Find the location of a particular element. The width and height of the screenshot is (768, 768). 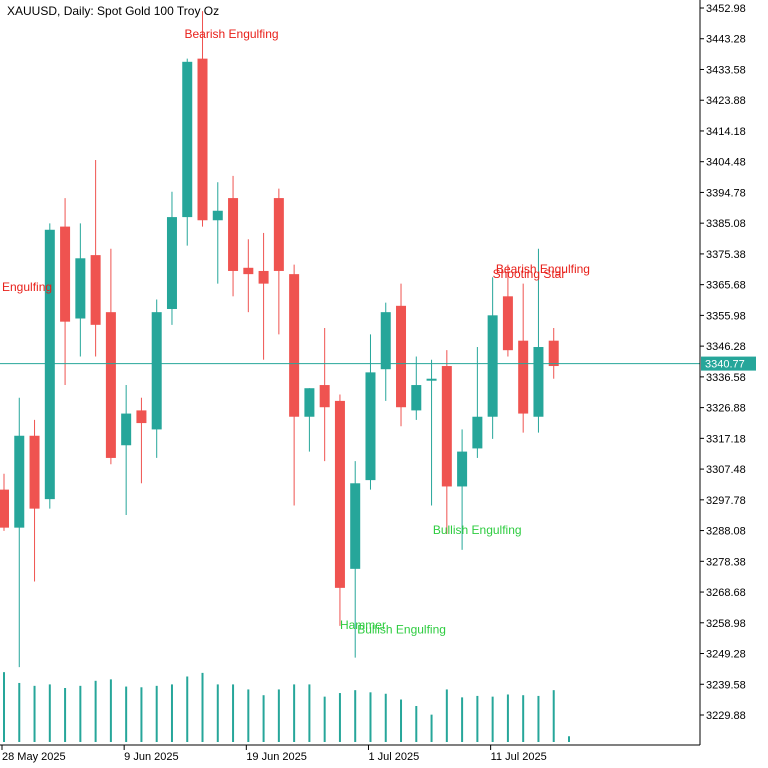

y-tick-label: 3268.68 is located at coordinates (726, 593).